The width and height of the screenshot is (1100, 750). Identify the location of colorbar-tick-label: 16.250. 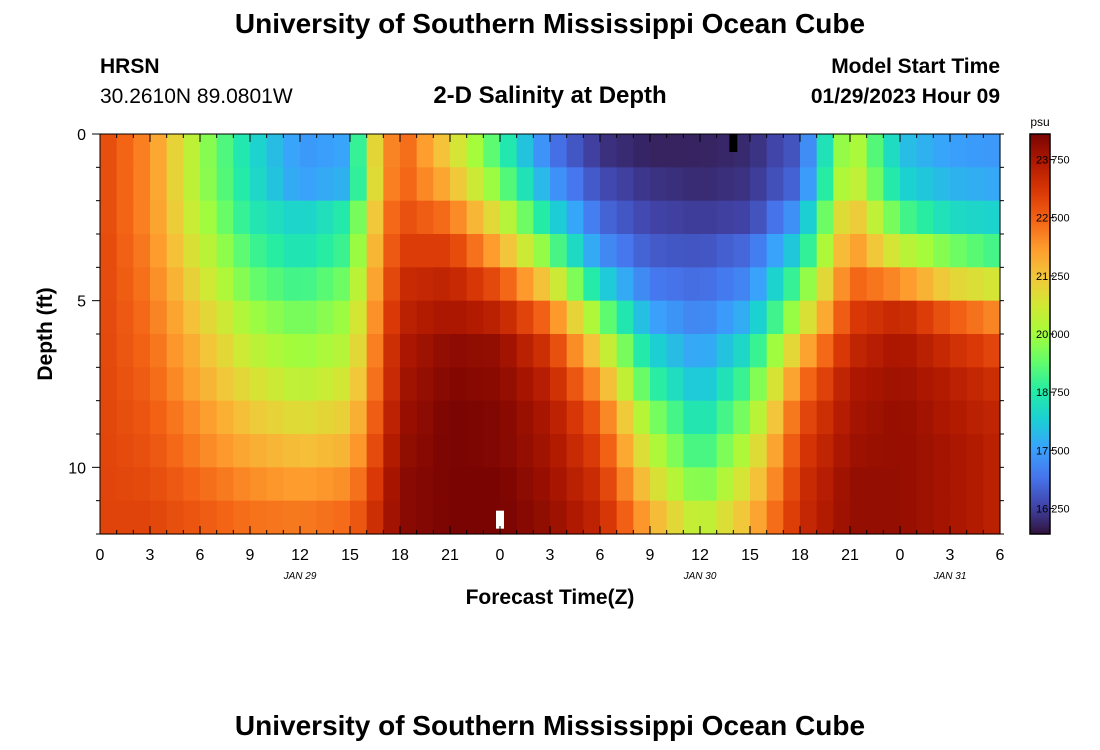
(1053, 509).